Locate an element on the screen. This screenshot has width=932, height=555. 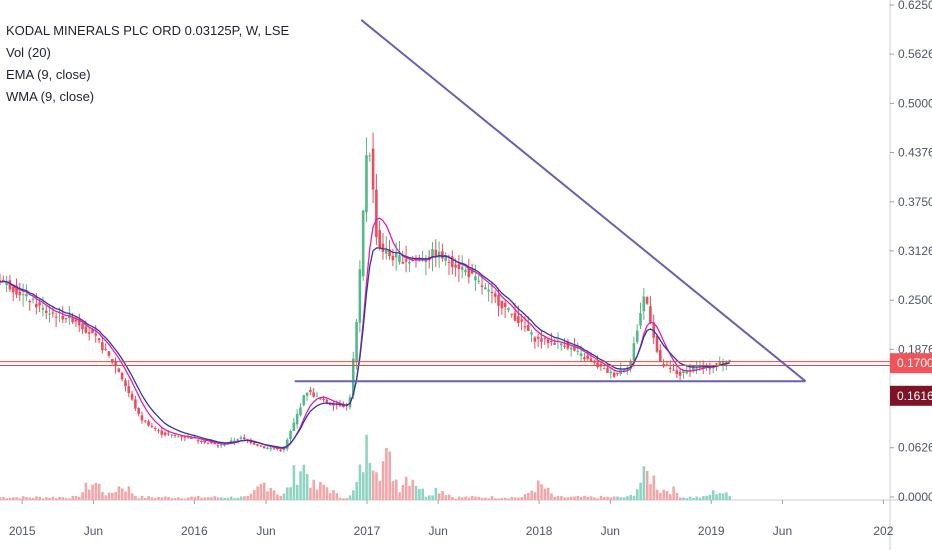
x-tick-label: 2016 is located at coordinates (194, 531).